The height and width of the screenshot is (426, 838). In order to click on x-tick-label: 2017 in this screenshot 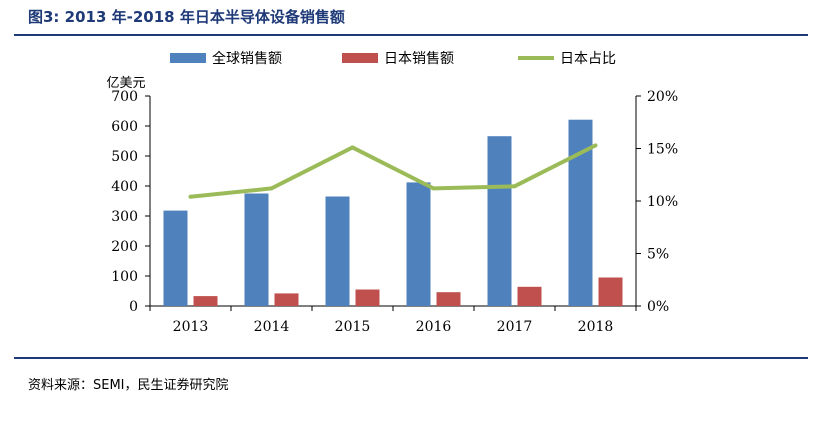, I will do `click(515, 327)`.